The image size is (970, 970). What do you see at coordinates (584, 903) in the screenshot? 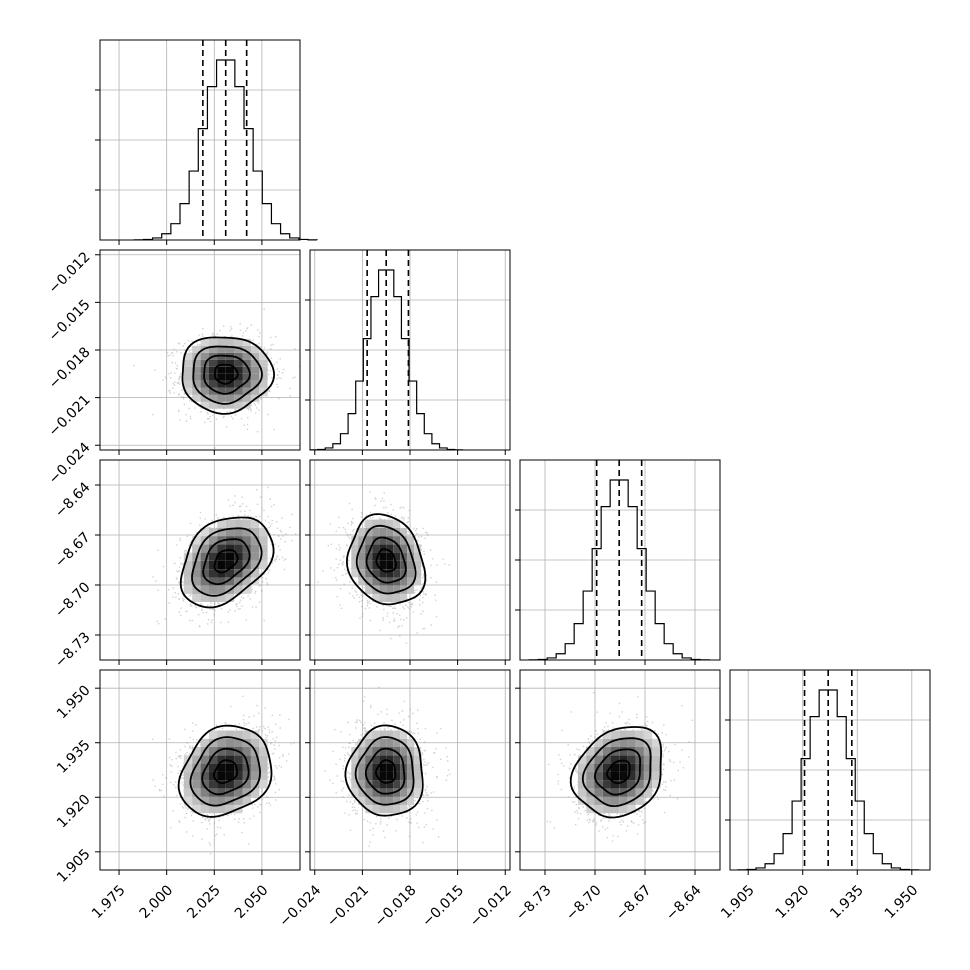
I see `x-tick-label: −8.70` at bounding box center [584, 903].